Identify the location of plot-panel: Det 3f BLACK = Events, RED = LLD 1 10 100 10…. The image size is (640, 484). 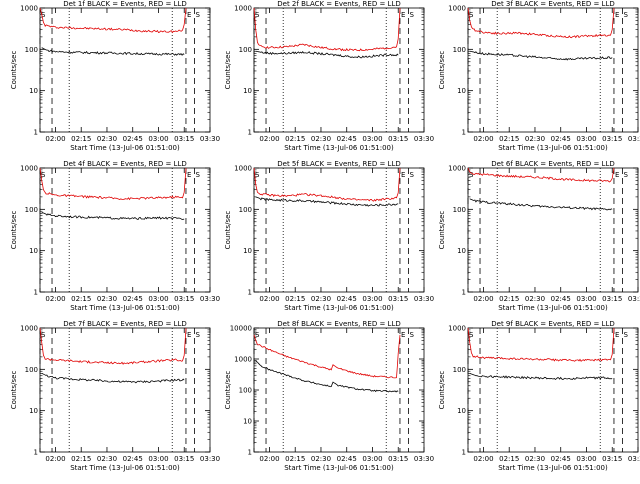
(539, 76).